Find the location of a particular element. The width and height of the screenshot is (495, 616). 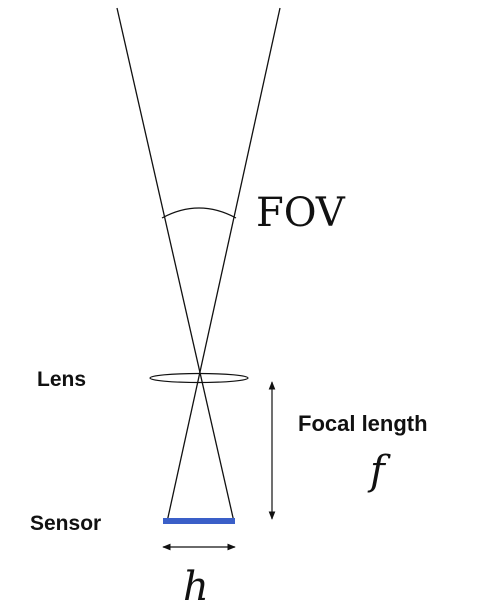

fov-angle-arc is located at coordinates (199, 213).